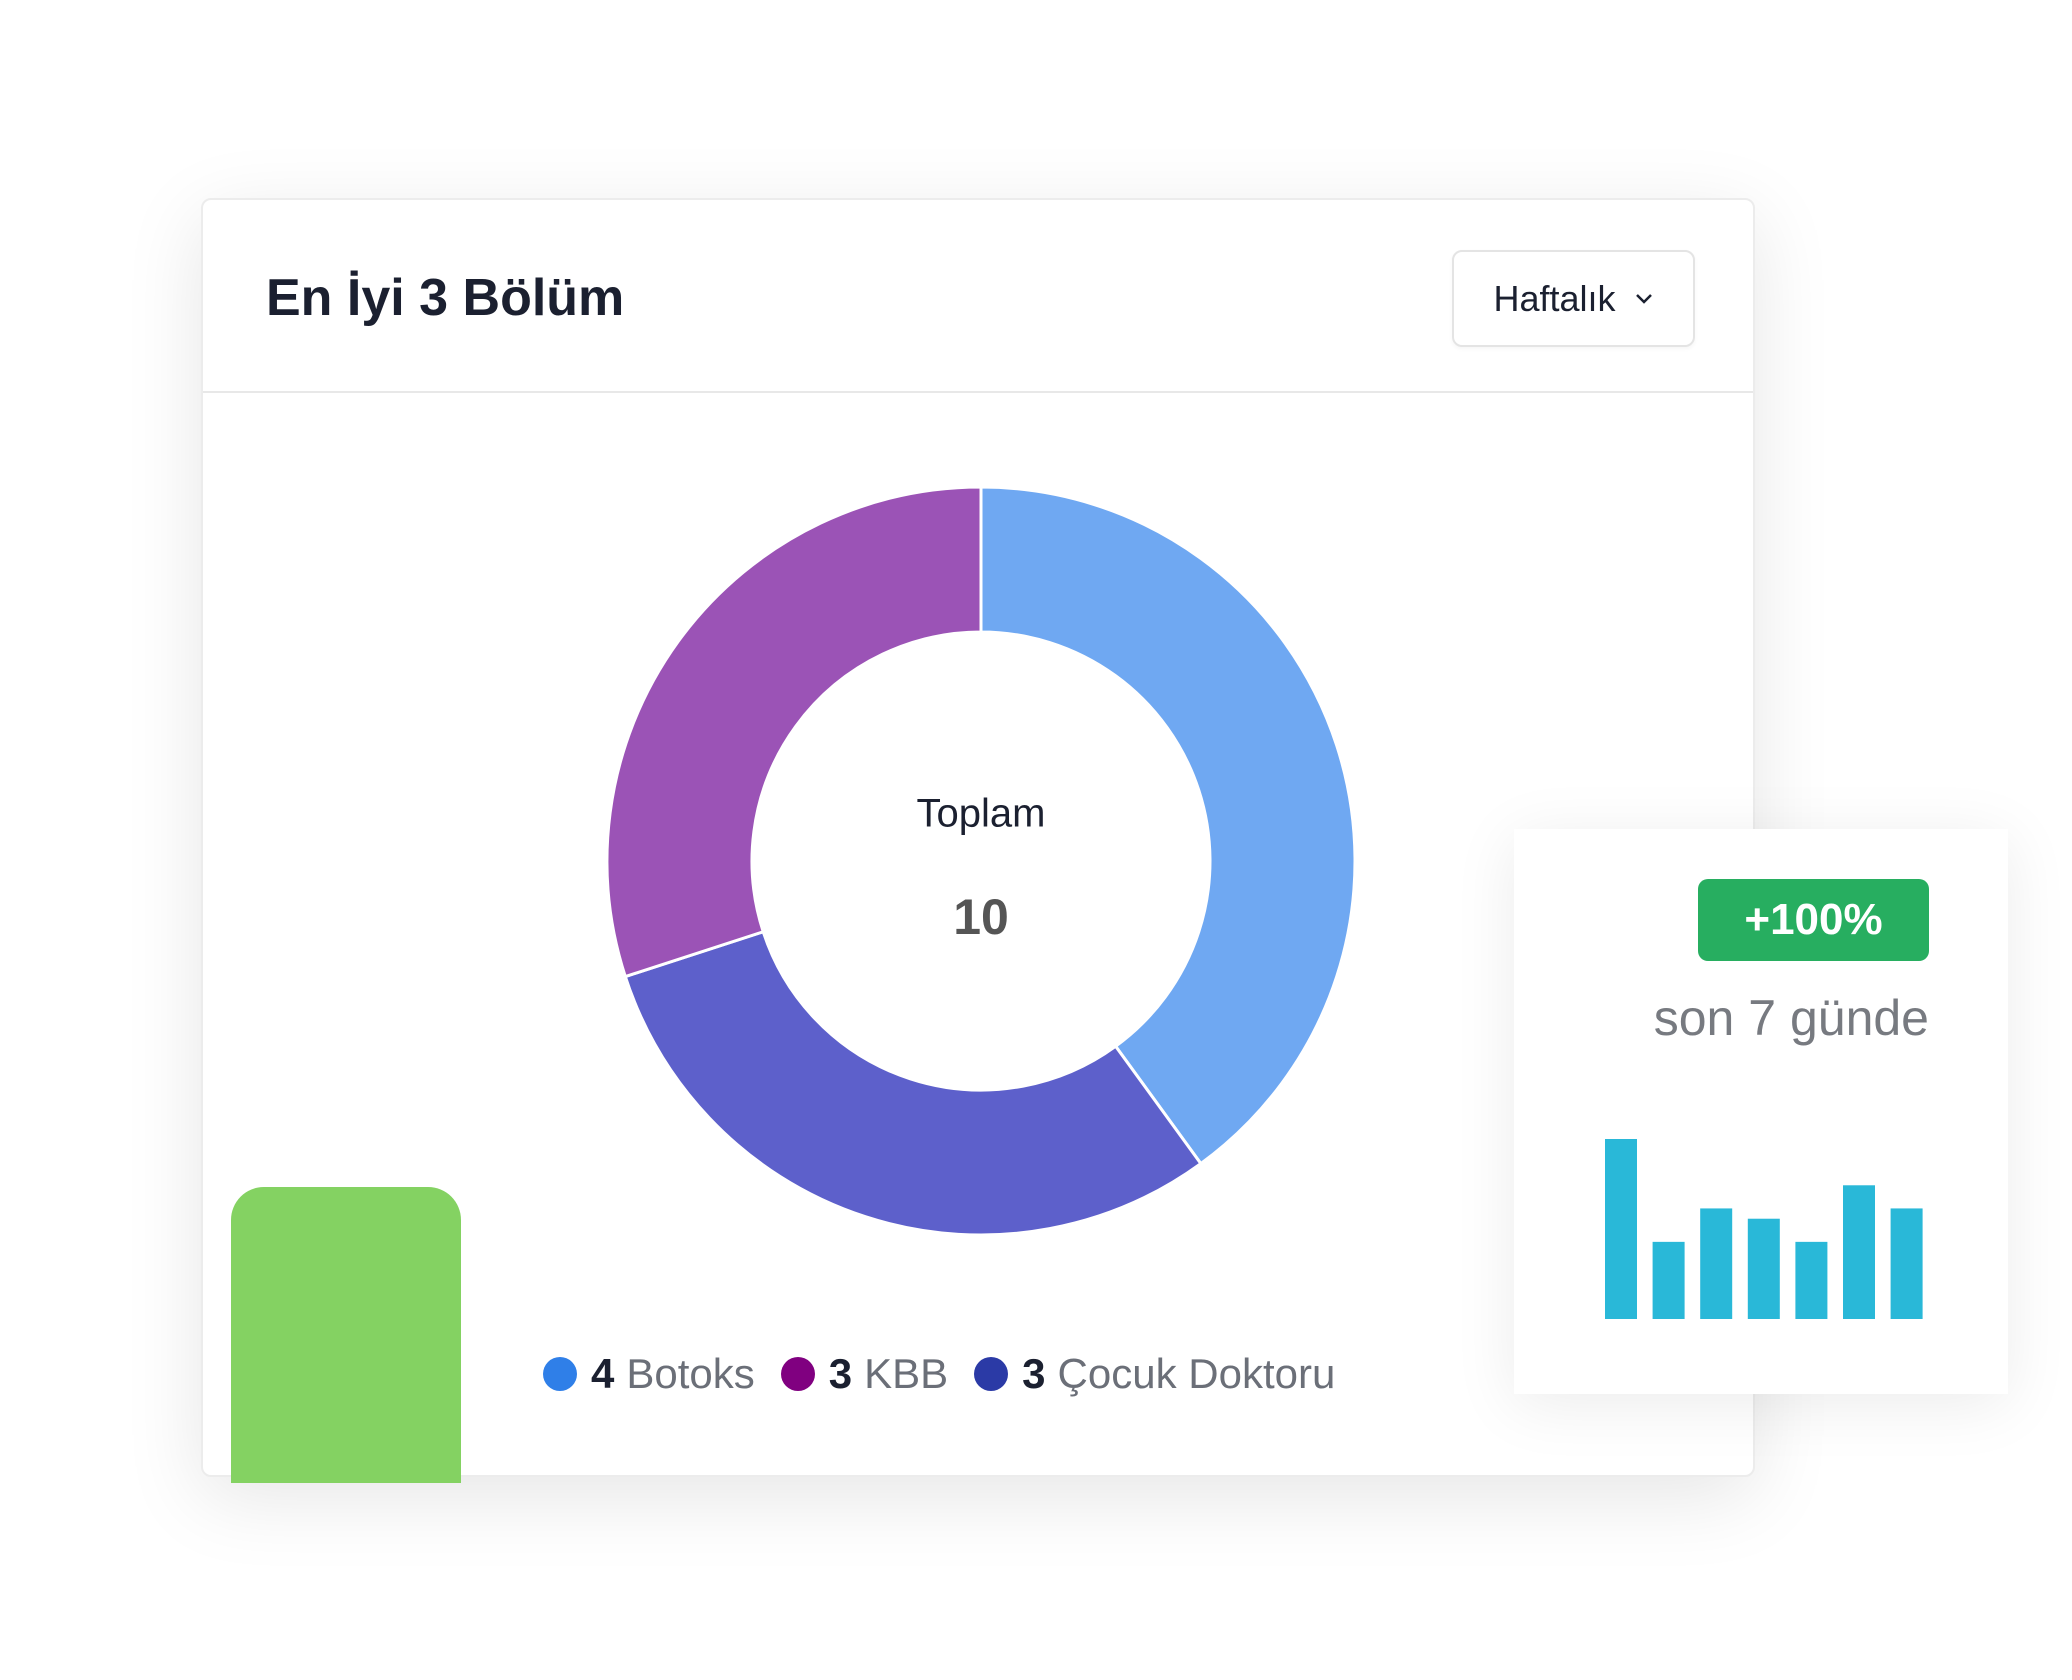 This screenshot has width=2072, height=1680. I want to click on legend-value: 4, so click(603, 1373).